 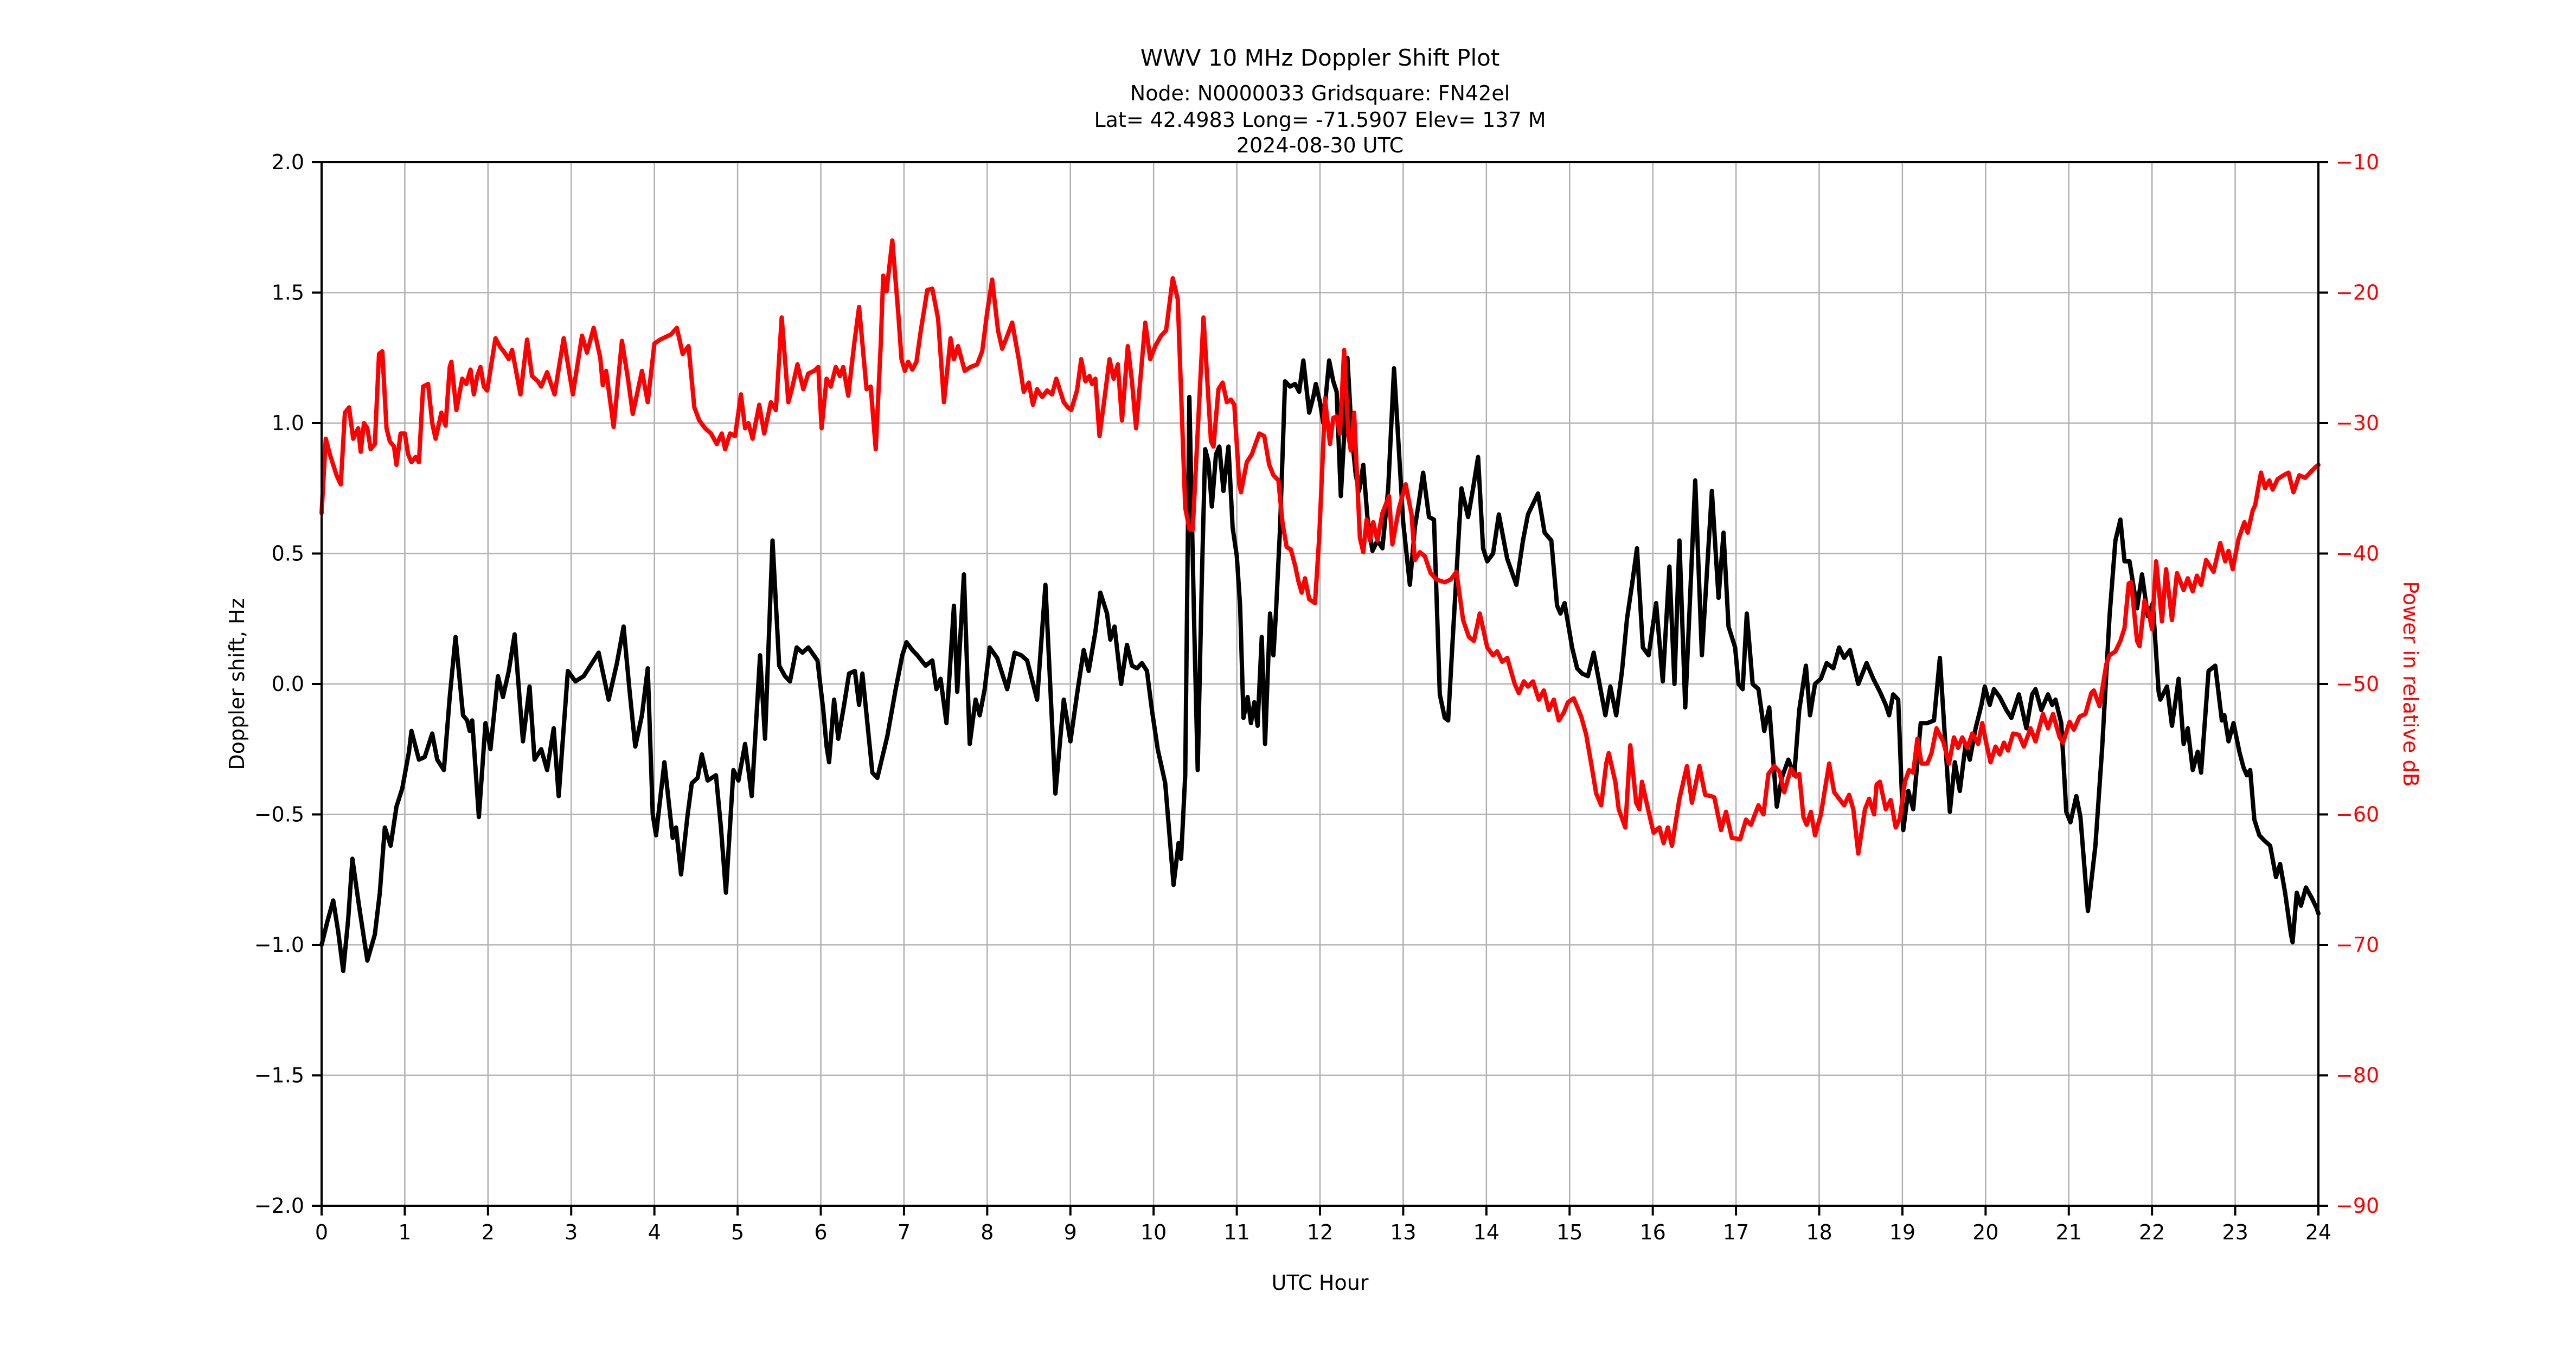 I want to click on x-tick-label: 9, so click(x=1070, y=1232).